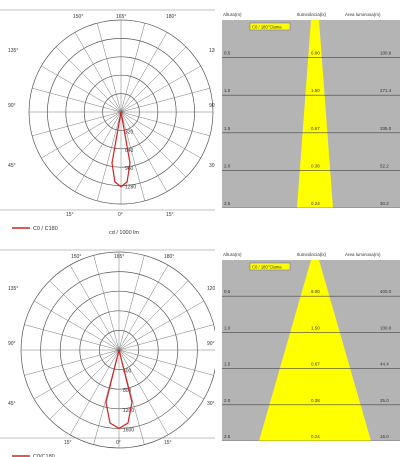 Image resolution: width=405 pixels, height=457 pixels. Describe the element at coordinates (386, 128) in the screenshot. I see `row-area: 335.0` at that location.